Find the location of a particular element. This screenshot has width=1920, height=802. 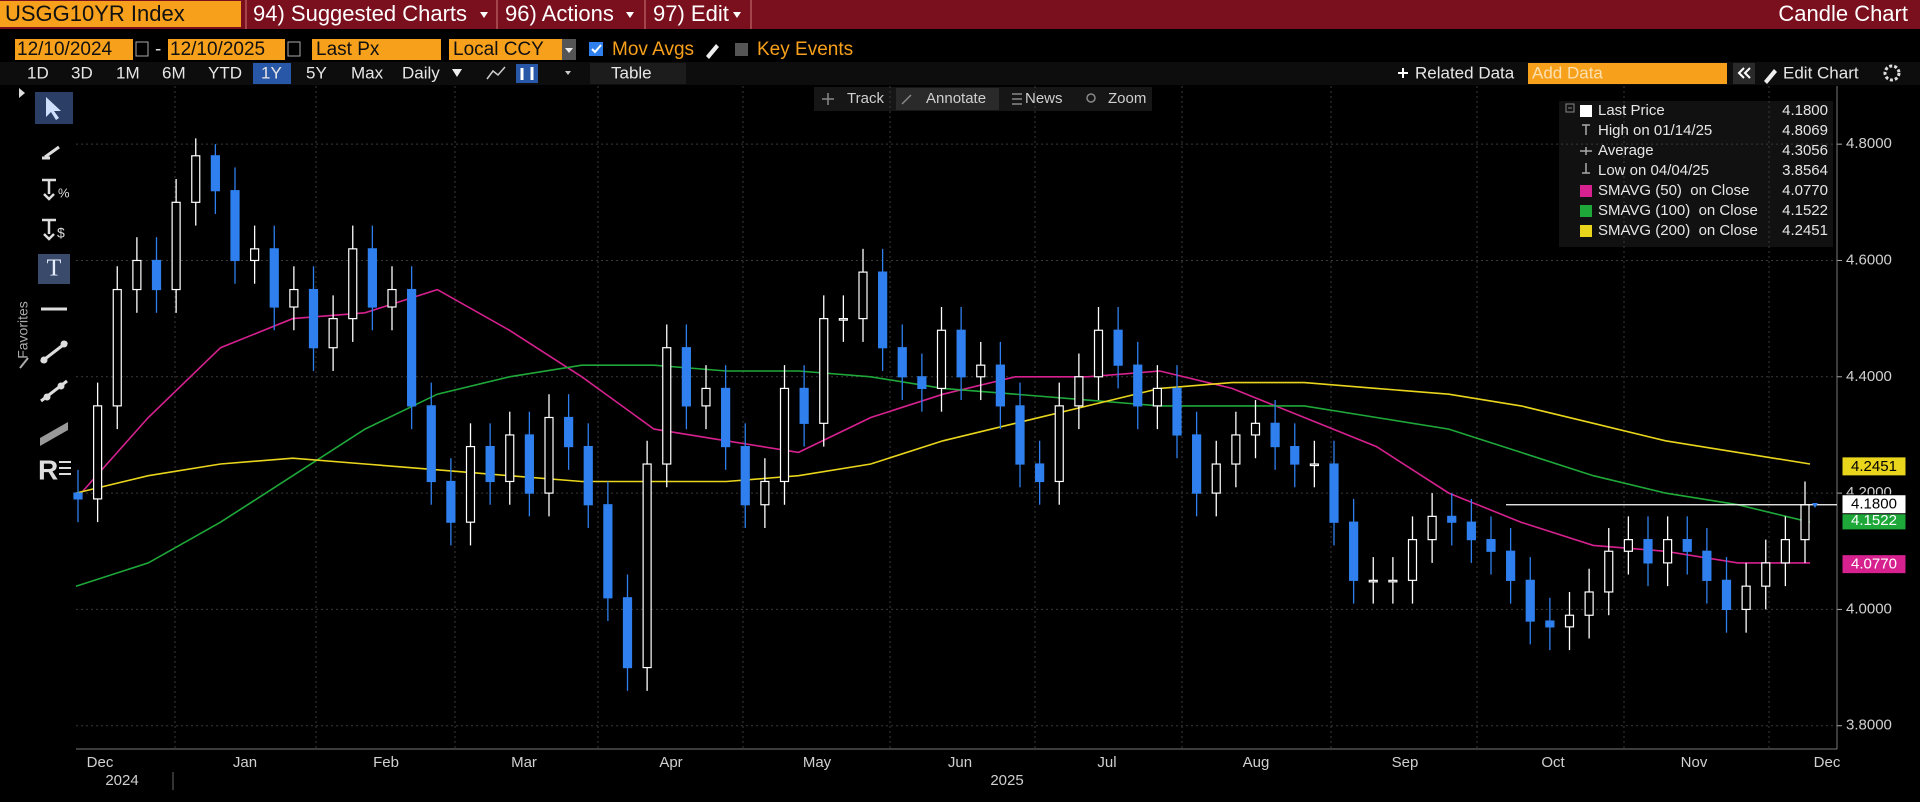

range-button: 6M is located at coordinates (174, 72).